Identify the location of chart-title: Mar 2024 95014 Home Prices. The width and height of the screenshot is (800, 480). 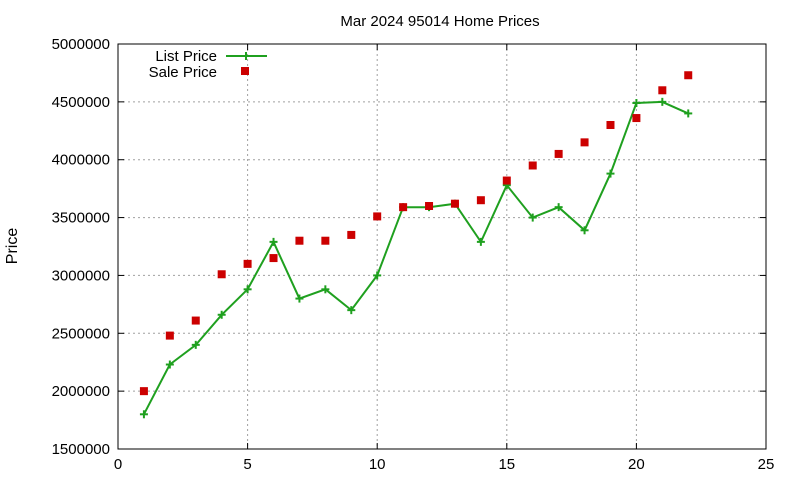
(439, 21).